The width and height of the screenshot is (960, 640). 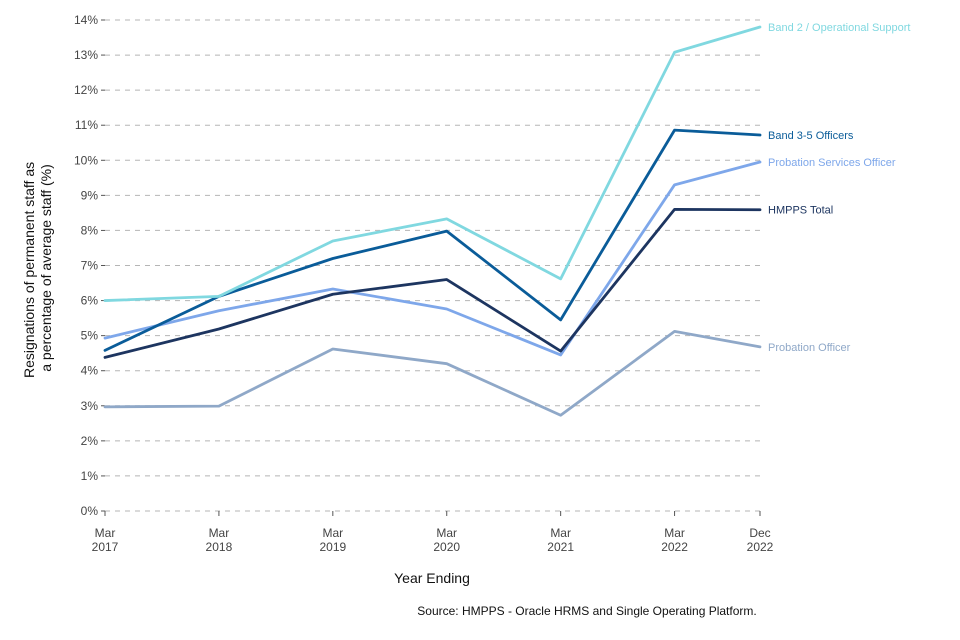 I want to click on x-tick-label: Mar 2022, so click(x=674, y=540).